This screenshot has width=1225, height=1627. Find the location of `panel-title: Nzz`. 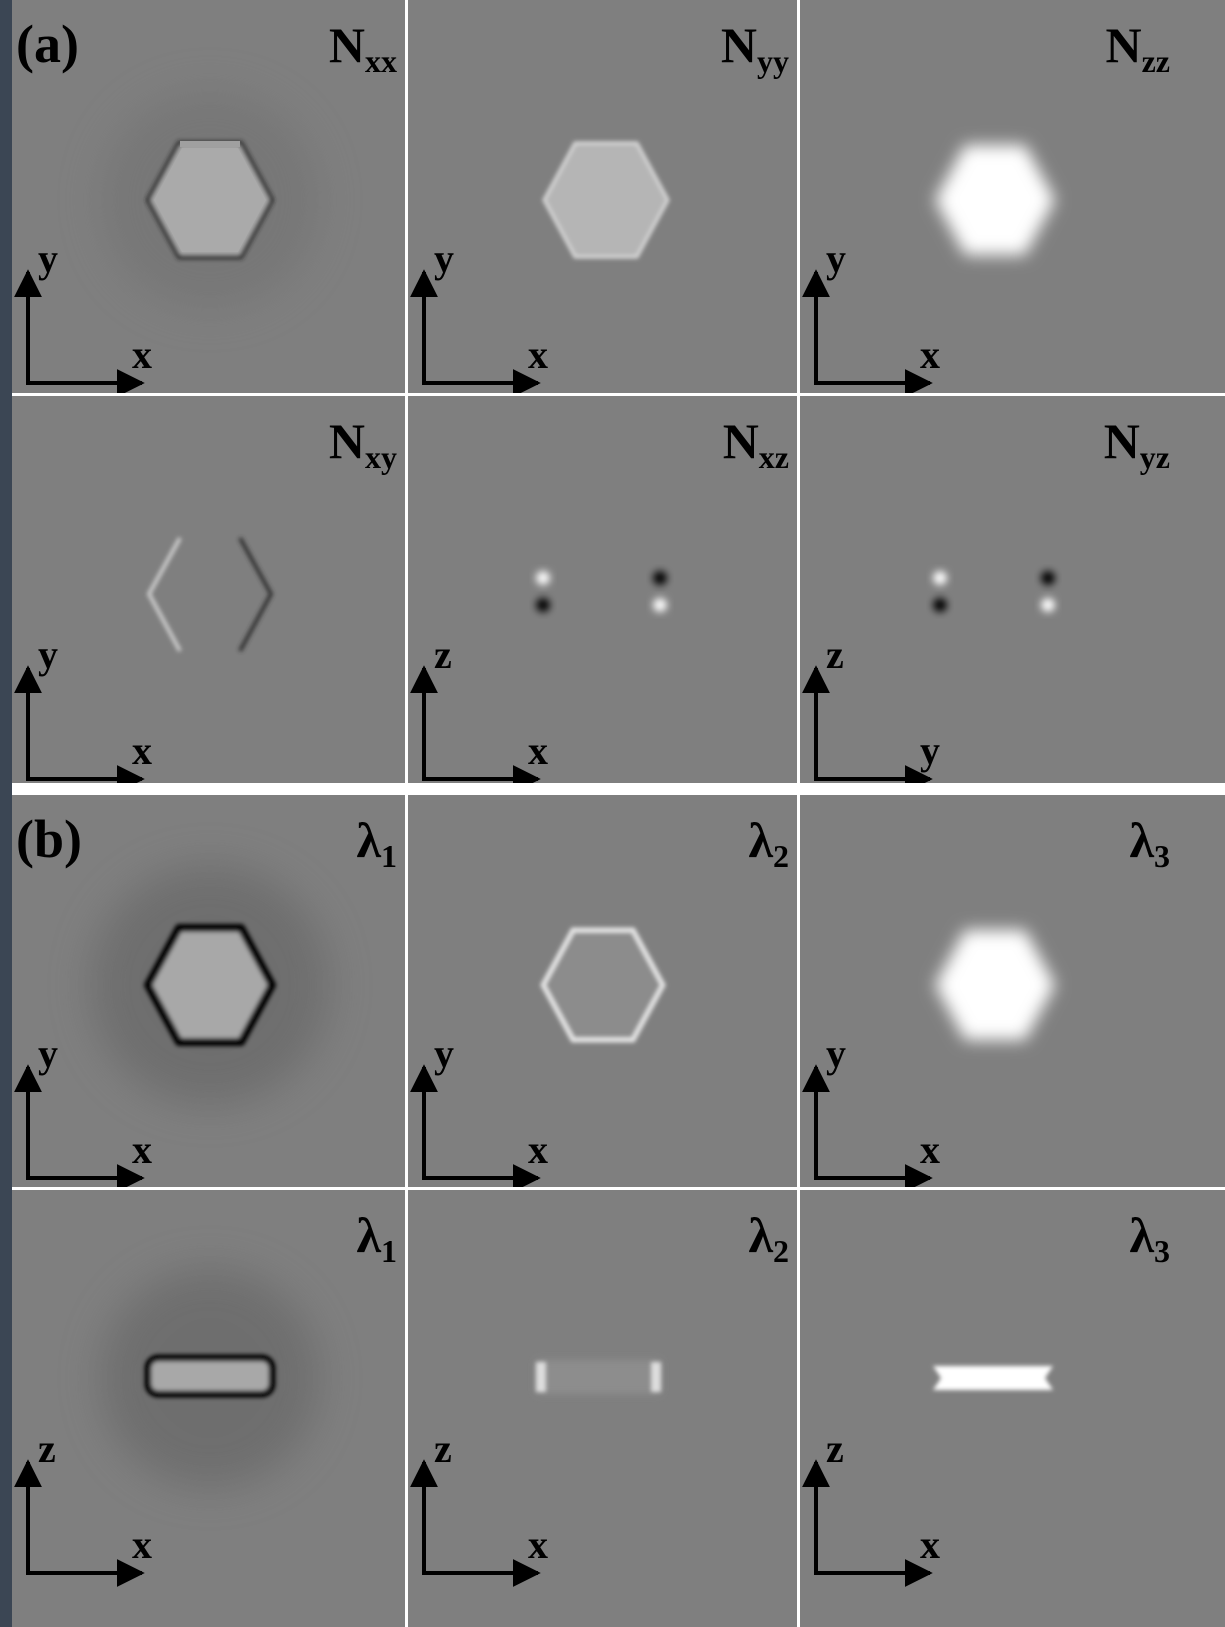

panel-title: Nzz is located at coordinates (1137, 48).